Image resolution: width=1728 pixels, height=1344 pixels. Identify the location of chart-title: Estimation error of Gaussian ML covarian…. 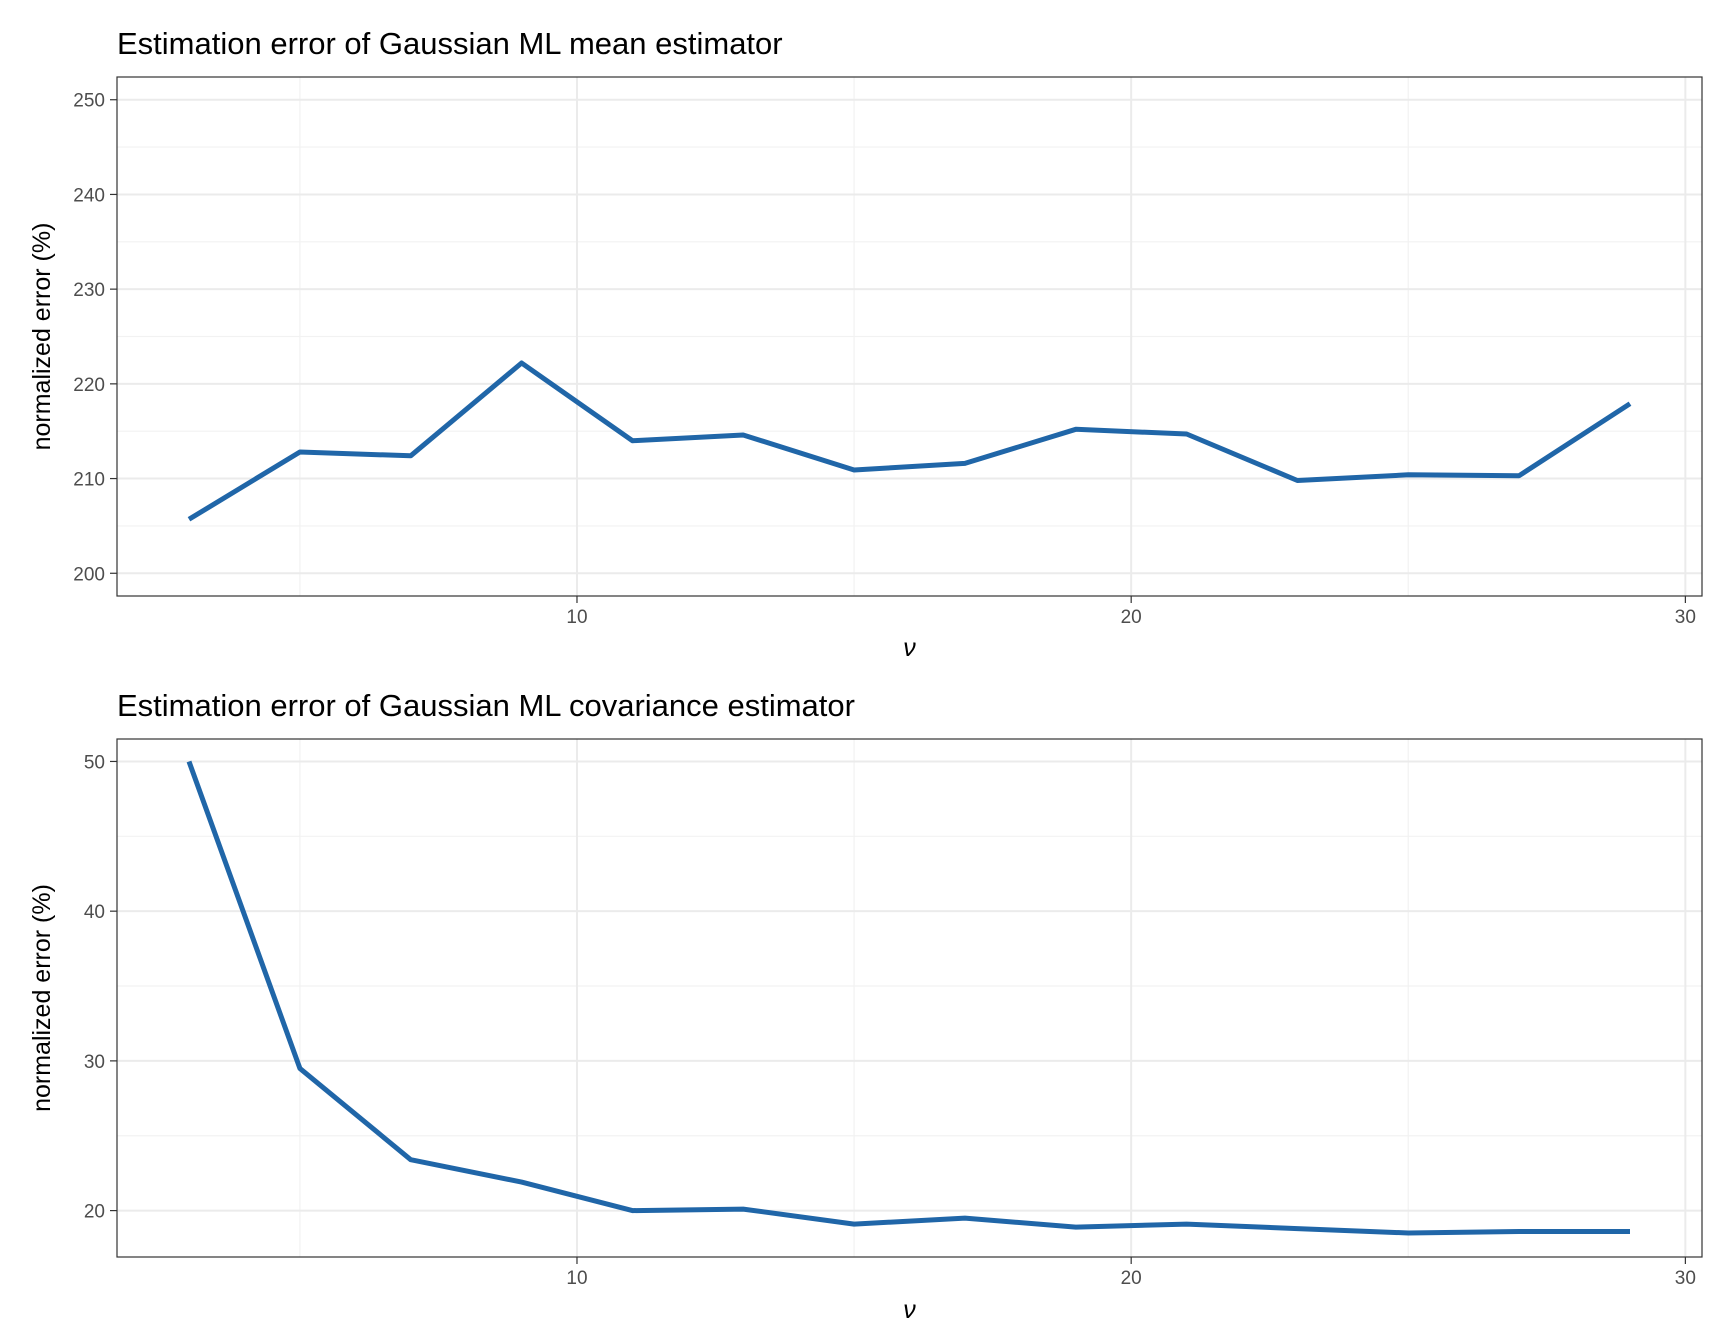
(486, 705).